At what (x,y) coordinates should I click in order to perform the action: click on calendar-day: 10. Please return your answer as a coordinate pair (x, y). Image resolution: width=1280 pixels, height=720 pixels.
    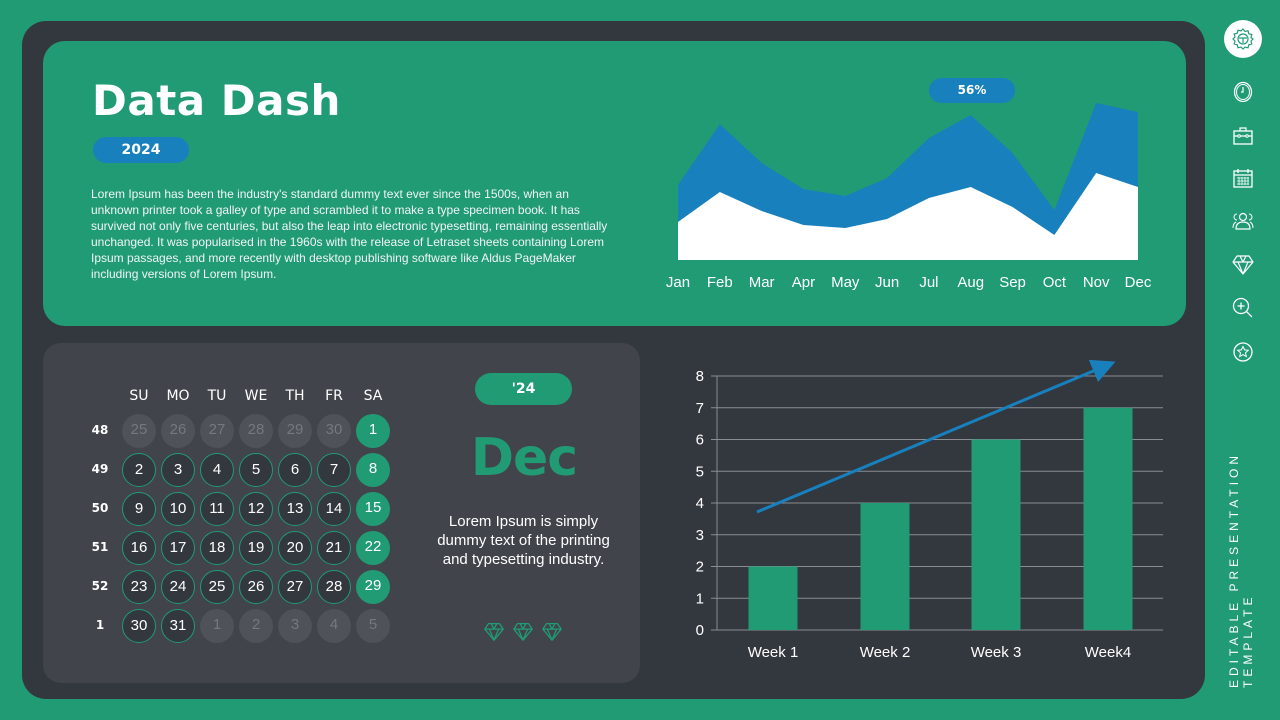
    Looking at the image, I should click on (178, 509).